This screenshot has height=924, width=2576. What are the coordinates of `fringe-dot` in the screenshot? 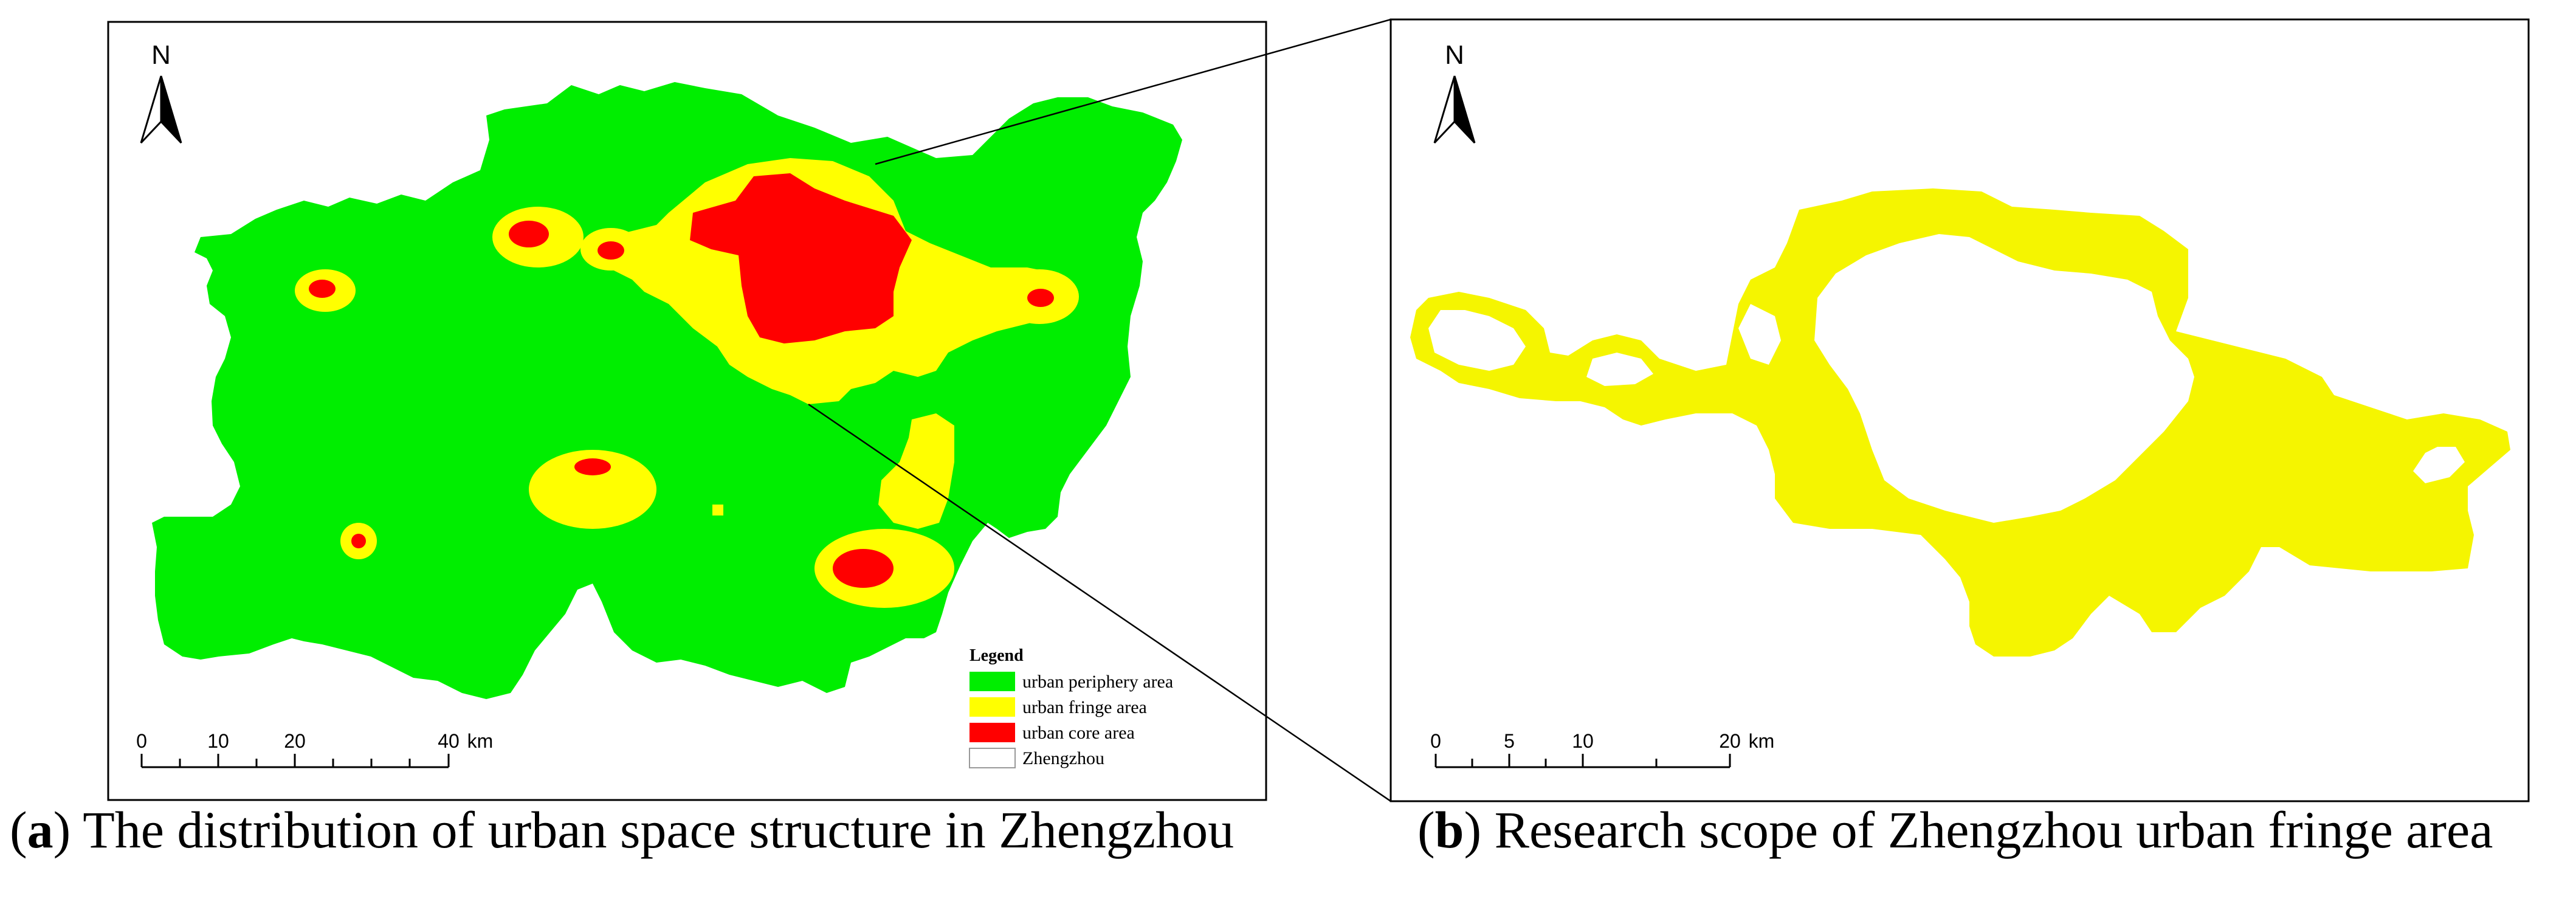 It's located at (717, 510).